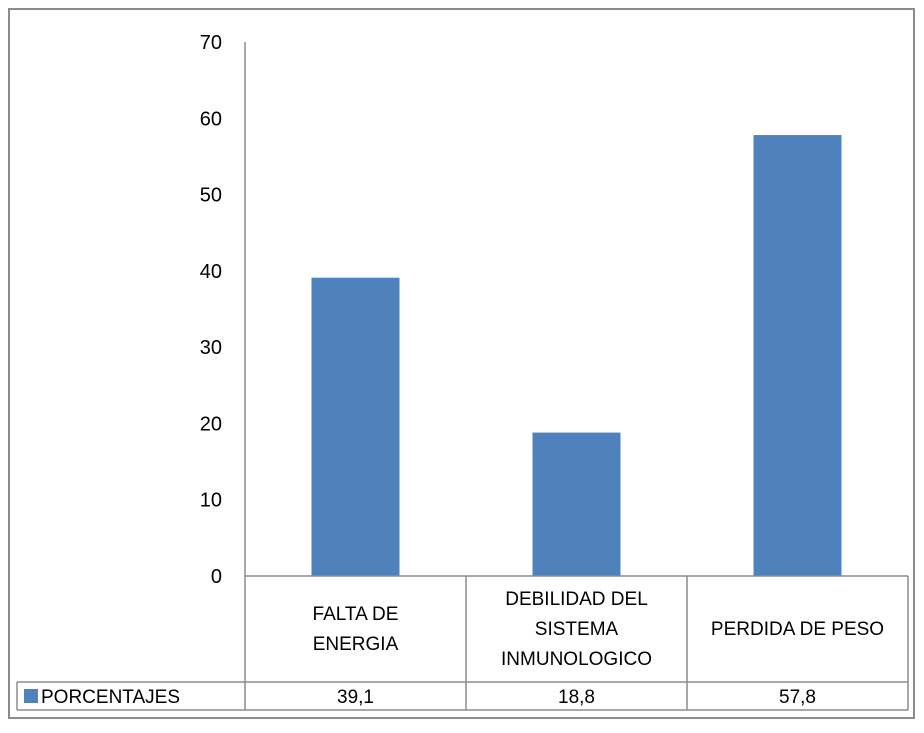 The height and width of the screenshot is (733, 924). Describe the element at coordinates (110, 697) in the screenshot. I see `legend-label: PORCENTAJES` at that location.